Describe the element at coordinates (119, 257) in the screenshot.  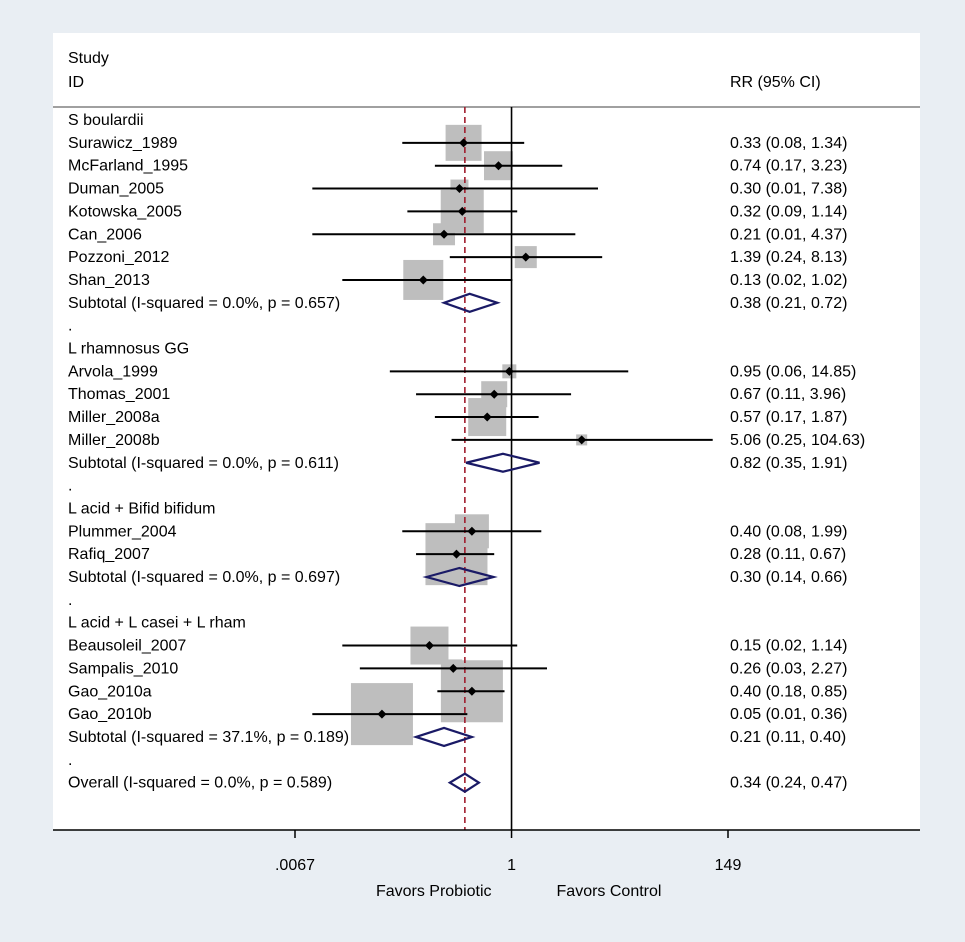
I see `study-label: Pozzoni_2012` at that location.